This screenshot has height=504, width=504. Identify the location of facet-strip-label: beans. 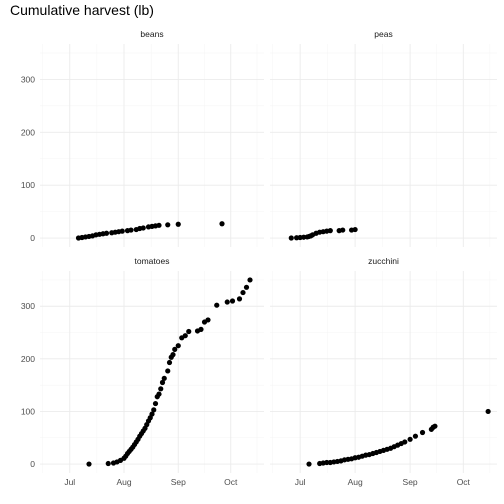
(151, 34).